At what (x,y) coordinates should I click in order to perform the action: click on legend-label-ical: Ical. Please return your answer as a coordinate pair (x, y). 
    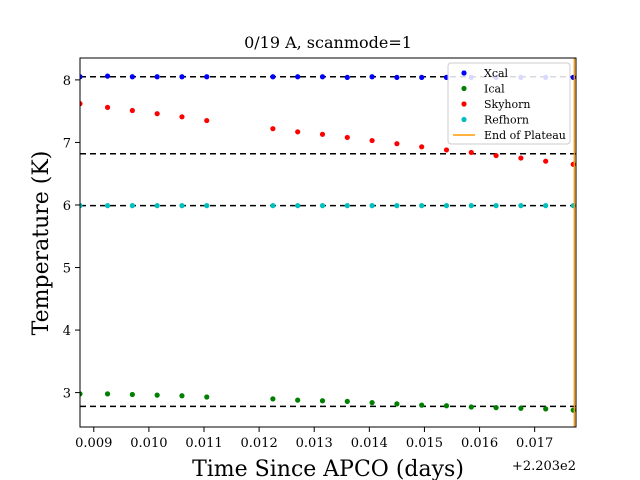
    Looking at the image, I should click on (494, 89).